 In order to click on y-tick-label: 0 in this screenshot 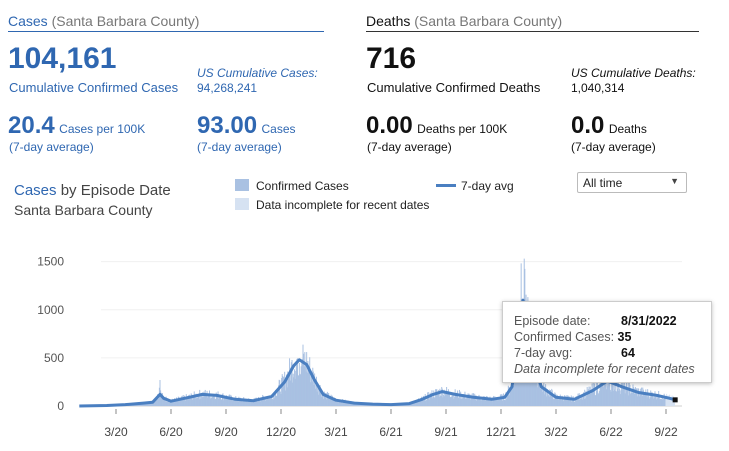, I will do `click(60, 406)`.